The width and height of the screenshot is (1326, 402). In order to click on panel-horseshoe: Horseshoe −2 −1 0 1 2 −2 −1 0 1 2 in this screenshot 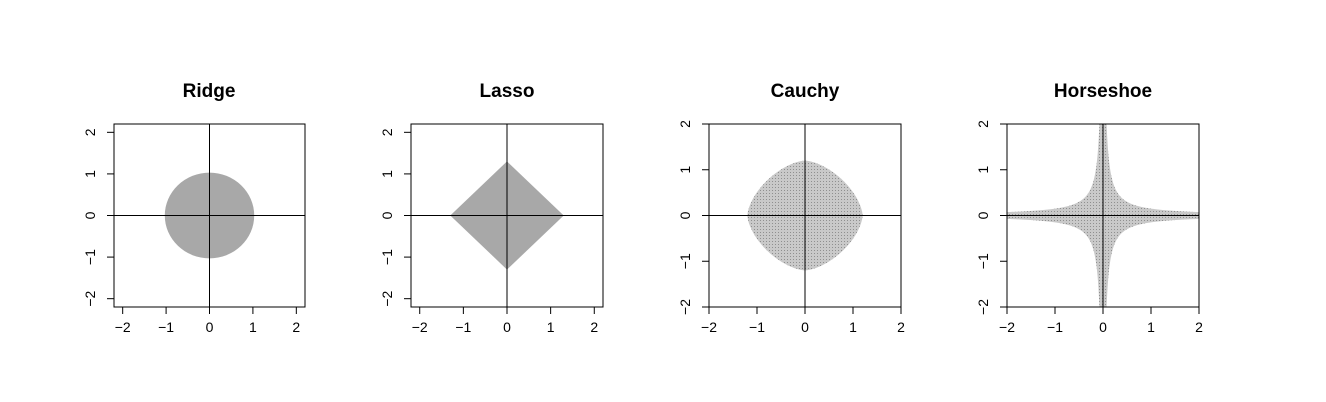, I will do `click(1089, 208)`.